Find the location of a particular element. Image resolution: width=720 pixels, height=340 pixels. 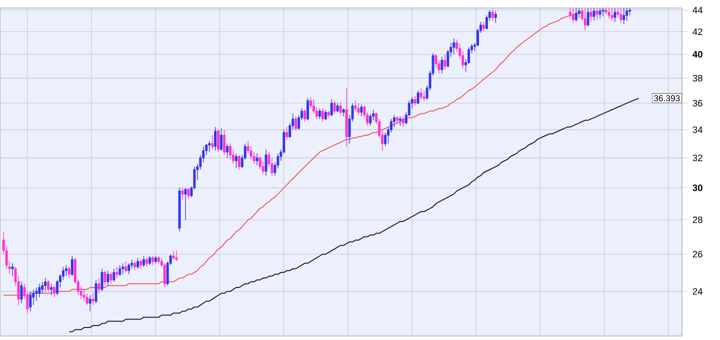

y-tick-label: 28 is located at coordinates (697, 220).